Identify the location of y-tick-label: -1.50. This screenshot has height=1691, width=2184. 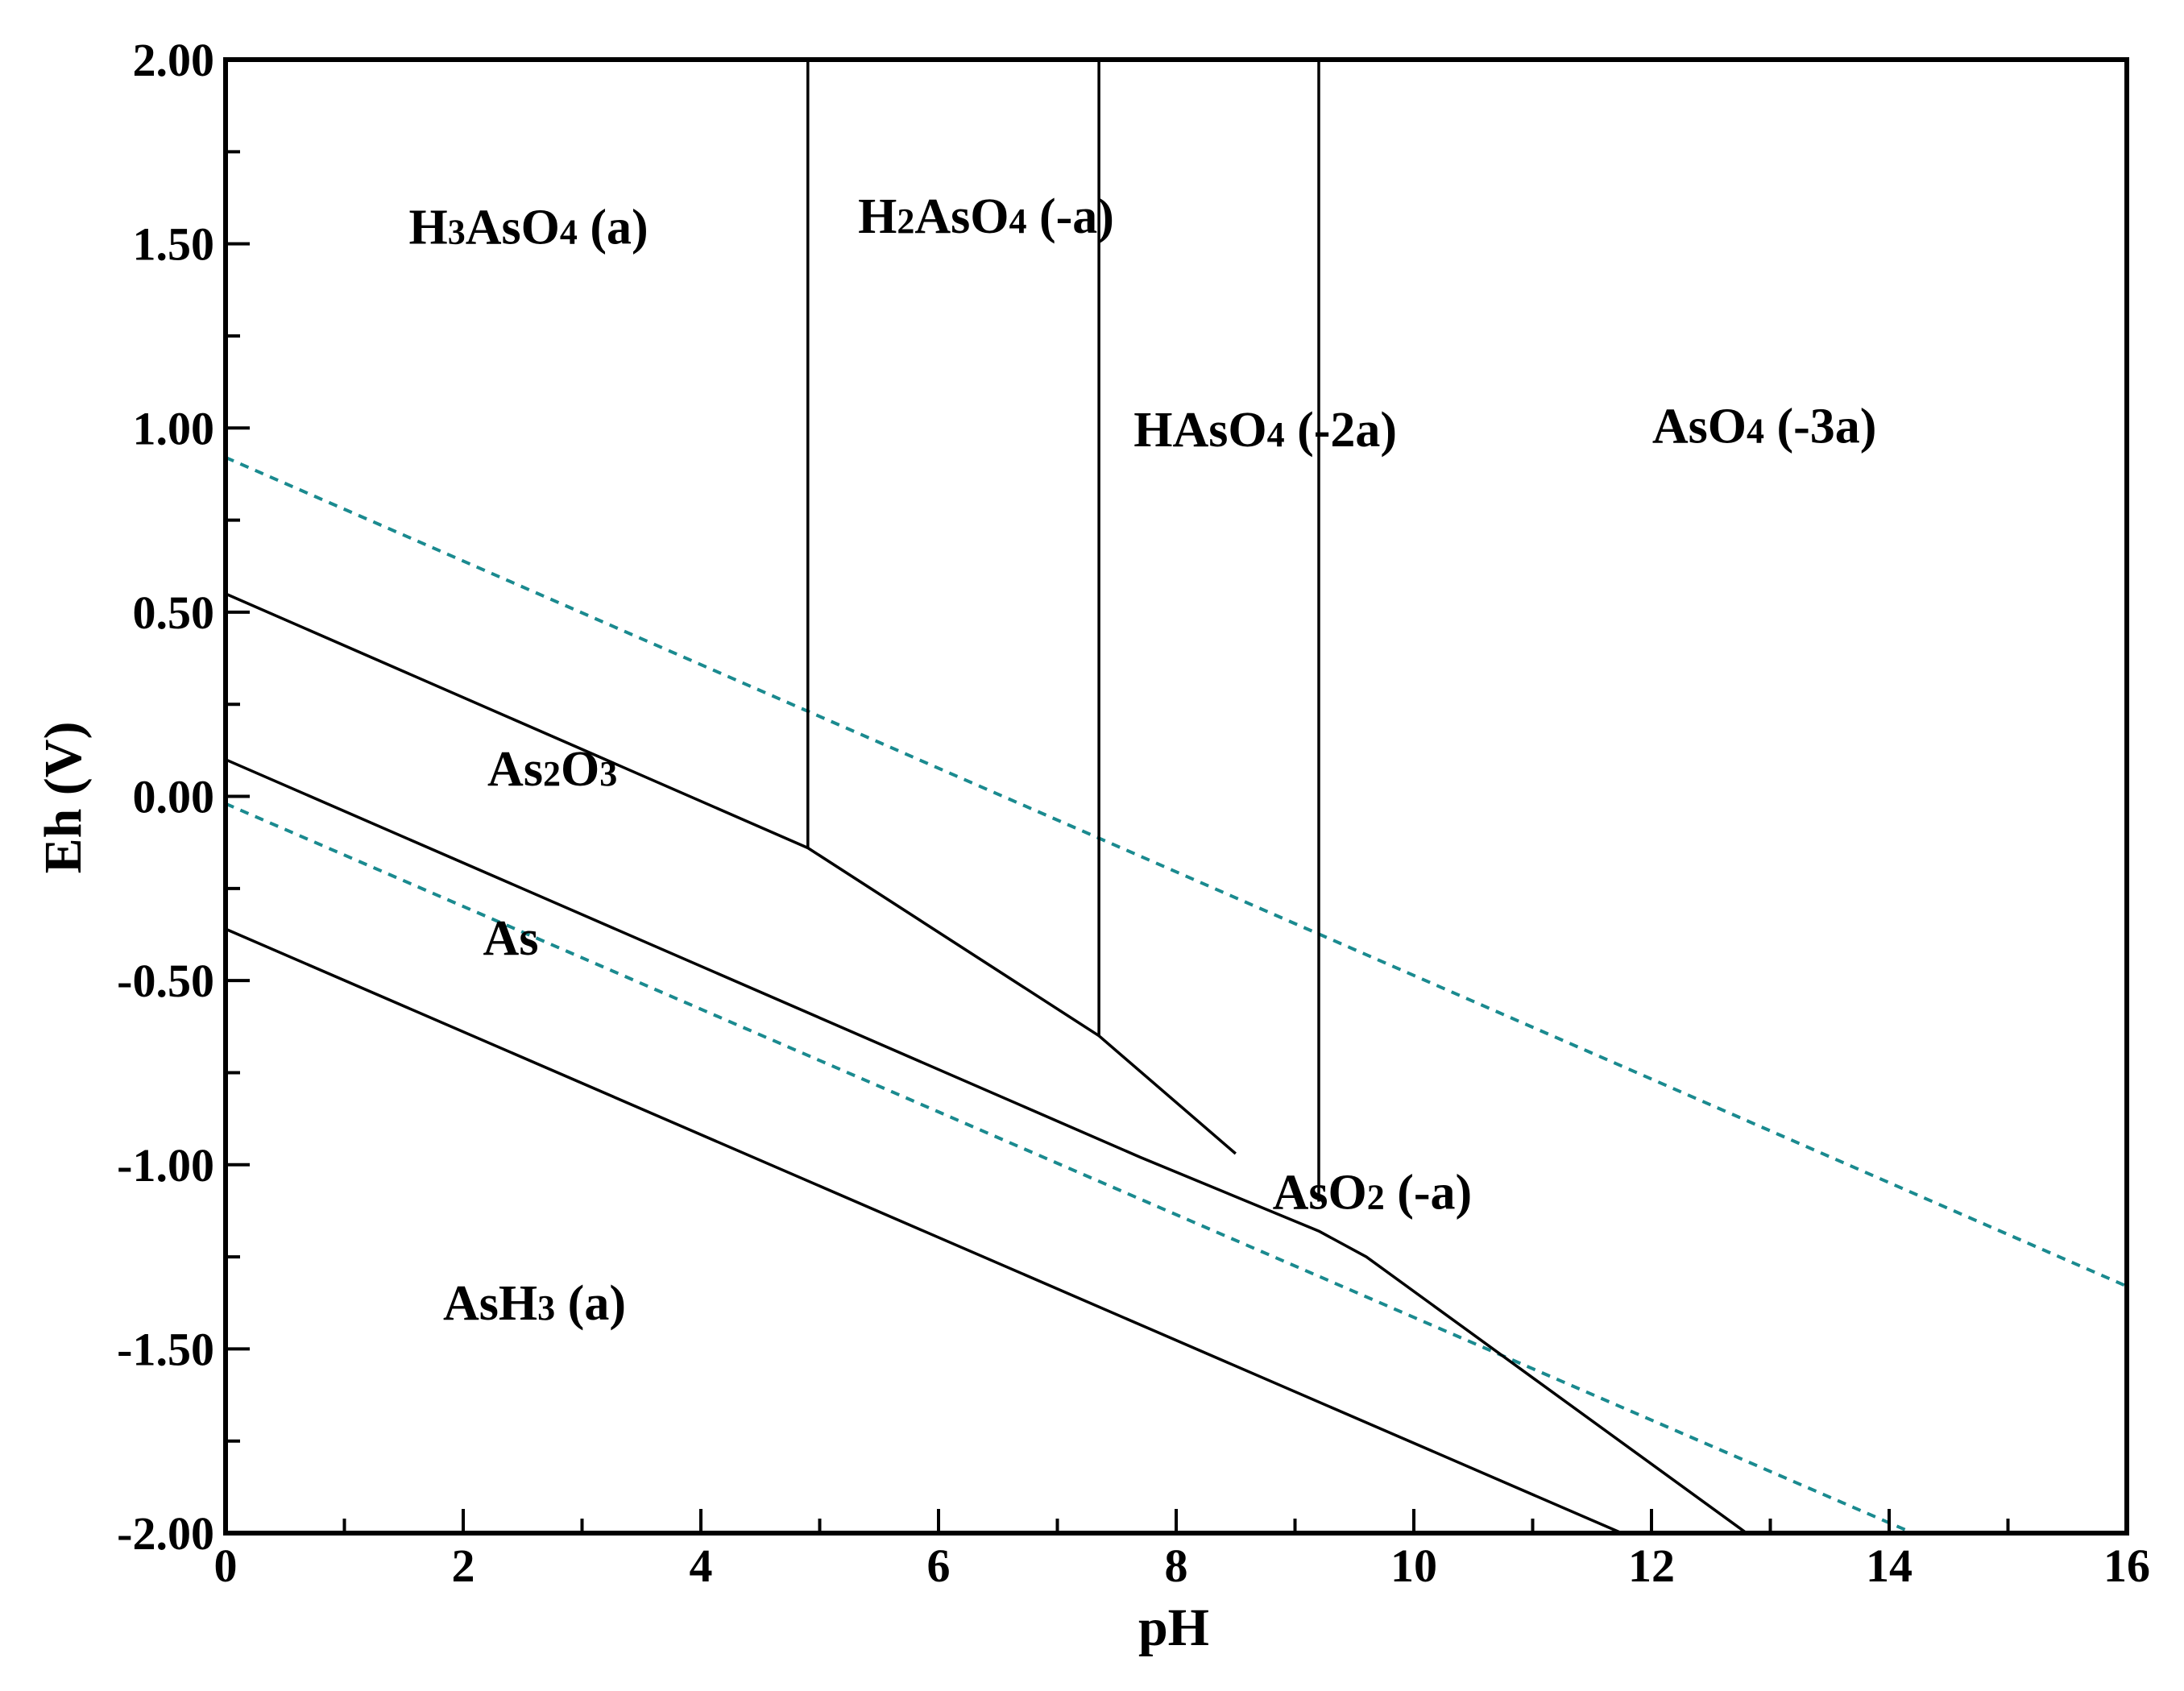
(166, 1349).